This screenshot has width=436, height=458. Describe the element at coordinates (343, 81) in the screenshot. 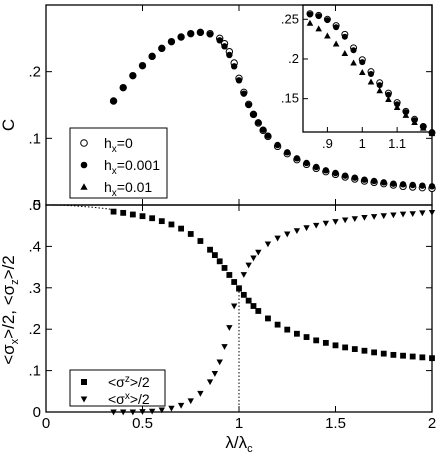

I see `inset-ticks: .9 1 1.1 .15 .2 .25` at that location.